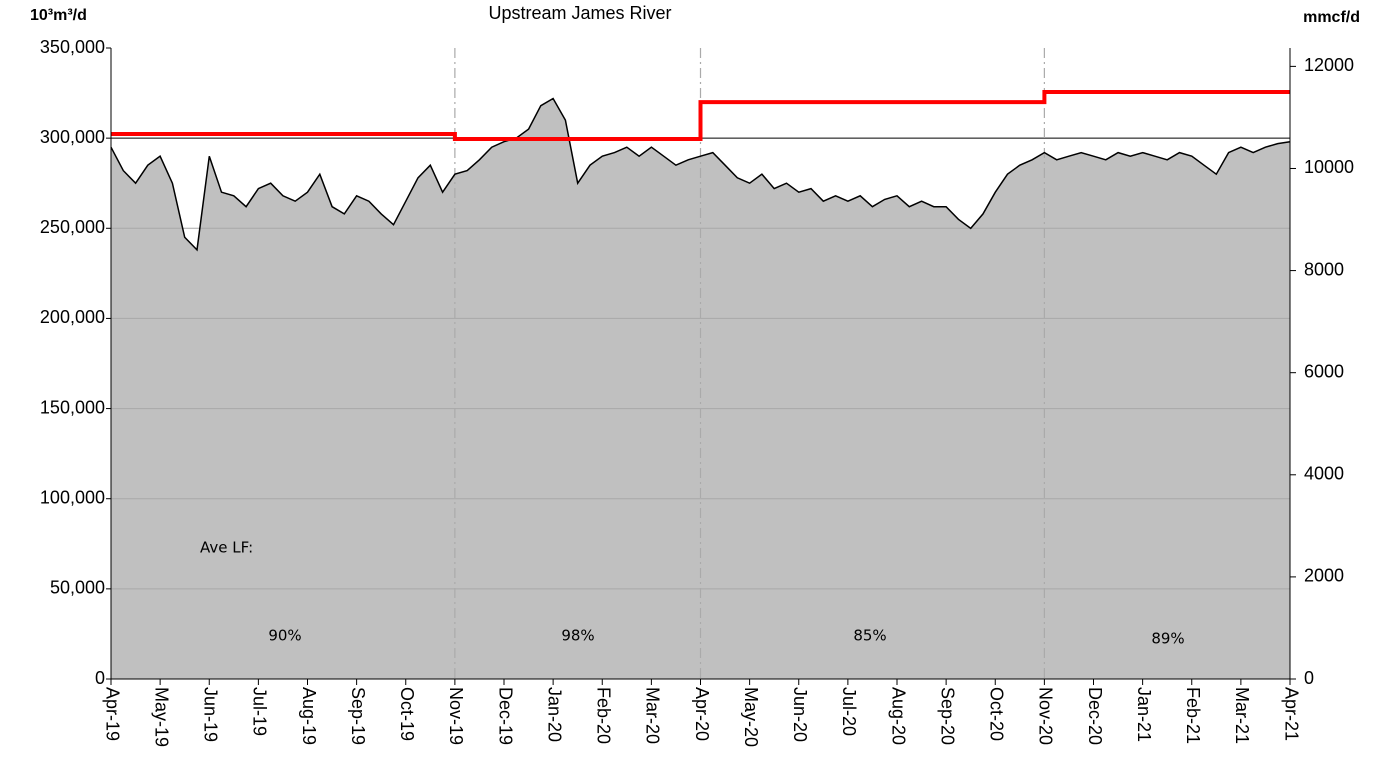  What do you see at coordinates (1167, 639) in the screenshot?
I see `annotation: 89%` at bounding box center [1167, 639].